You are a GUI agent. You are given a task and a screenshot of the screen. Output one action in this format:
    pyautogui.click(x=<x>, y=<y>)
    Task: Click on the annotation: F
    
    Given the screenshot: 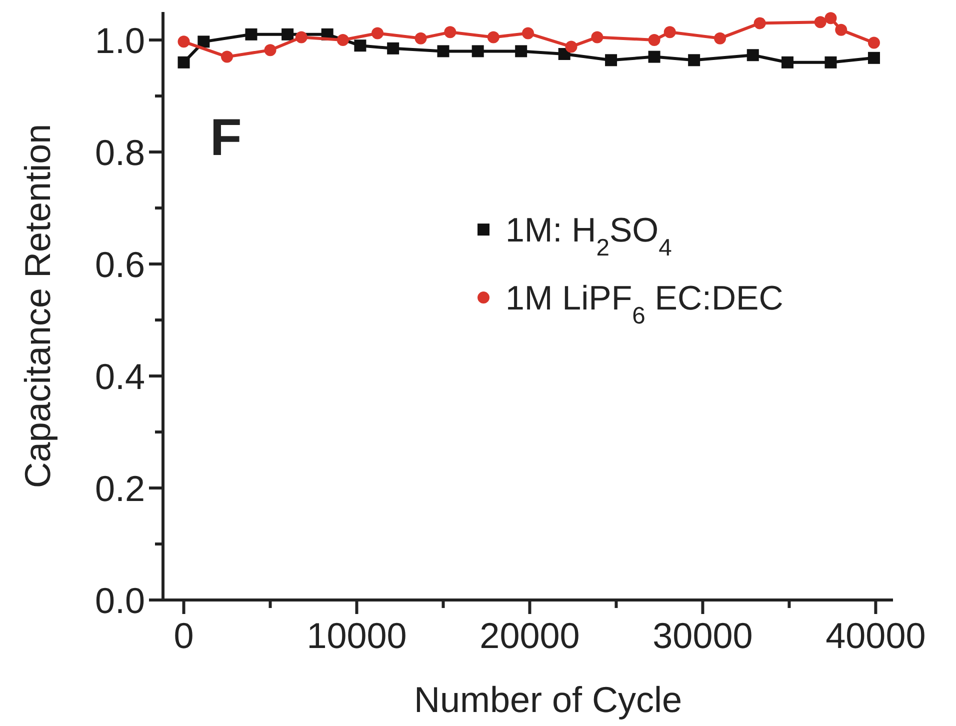 What is the action you would take?
    pyautogui.click(x=226, y=138)
    